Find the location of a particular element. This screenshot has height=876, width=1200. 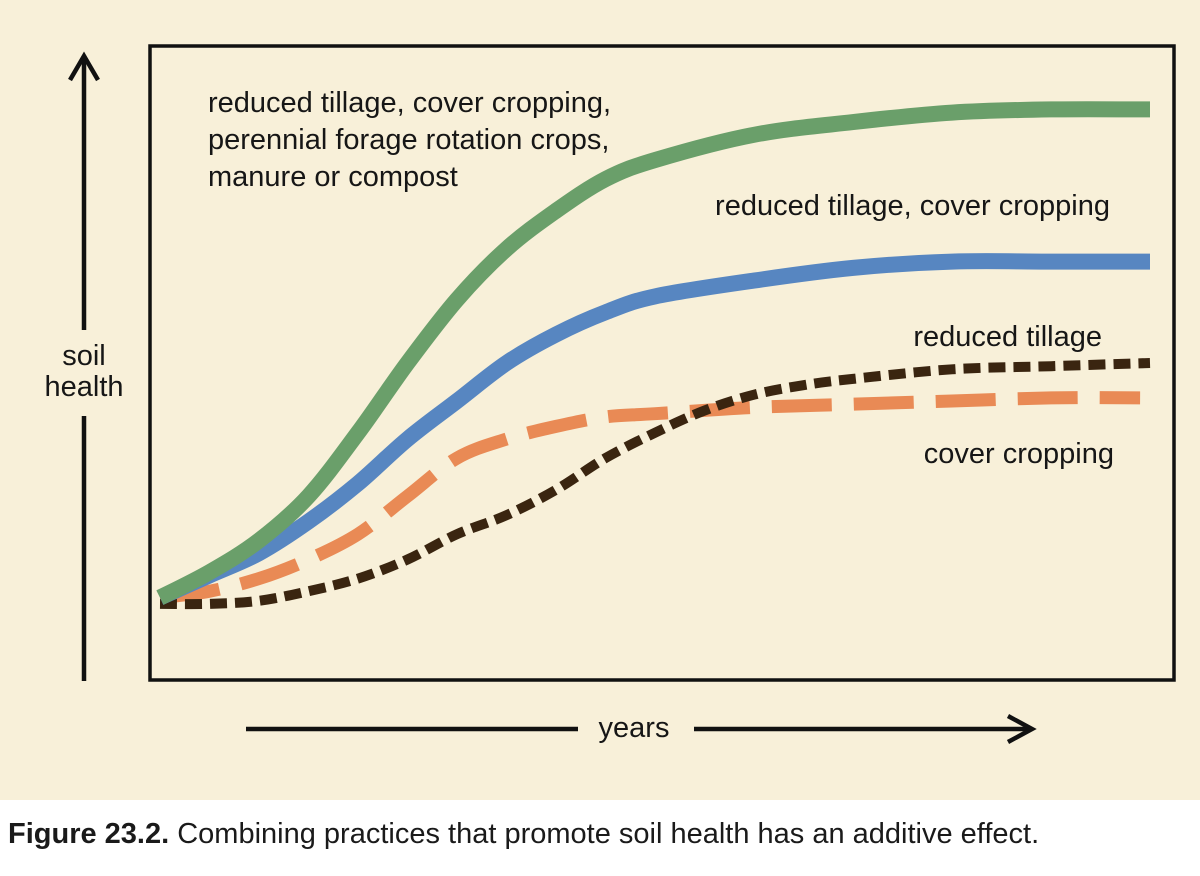

series-label-tillage-cover: reduced tillage, cover cropping is located at coordinates (912, 206).